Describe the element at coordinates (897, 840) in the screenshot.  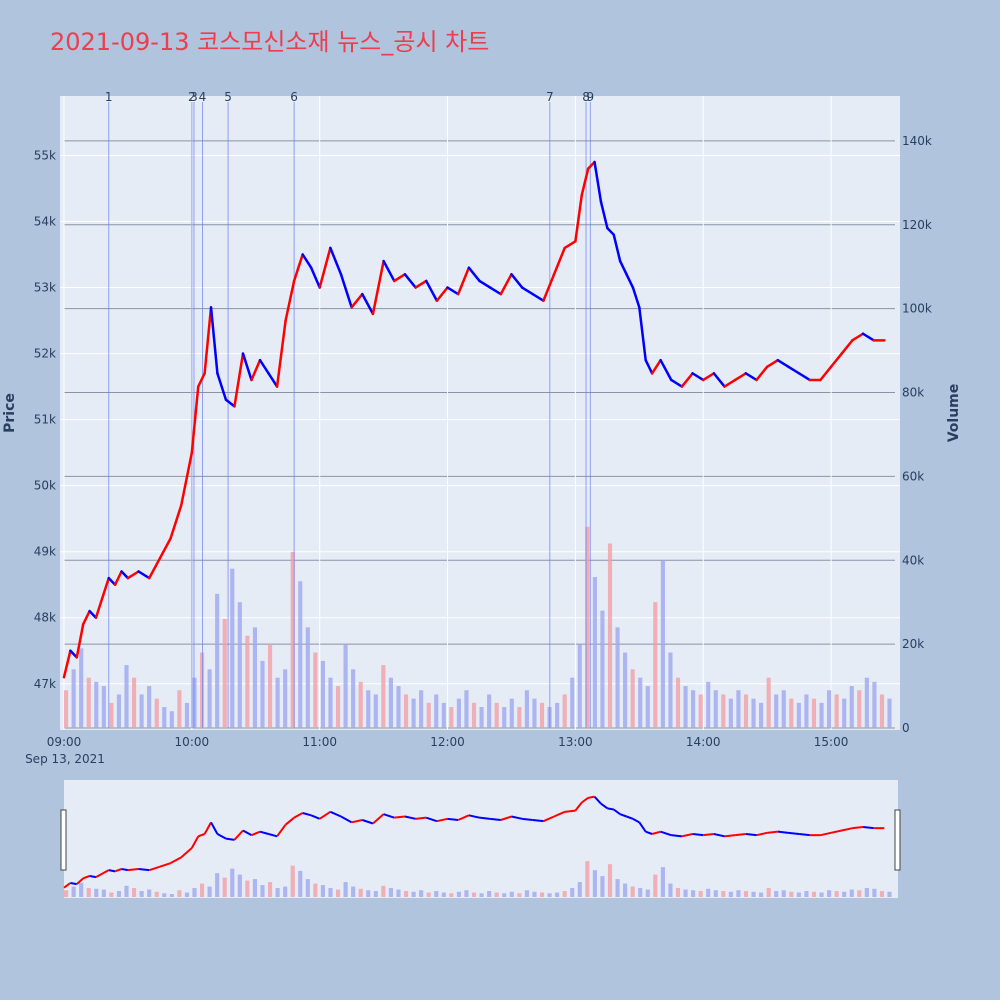
I see `range-slider-right-handle` at that location.